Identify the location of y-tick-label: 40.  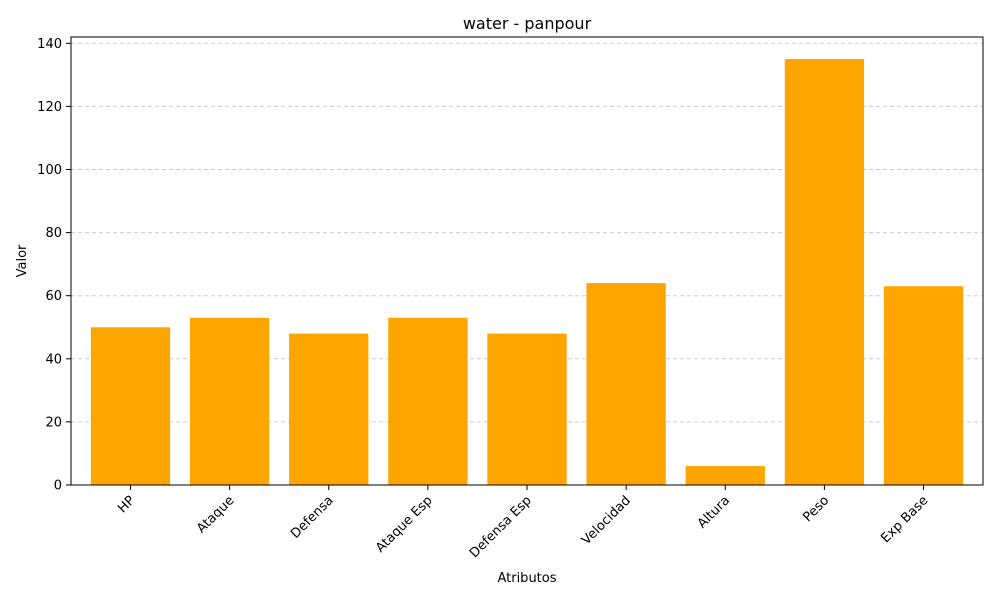
(53, 359).